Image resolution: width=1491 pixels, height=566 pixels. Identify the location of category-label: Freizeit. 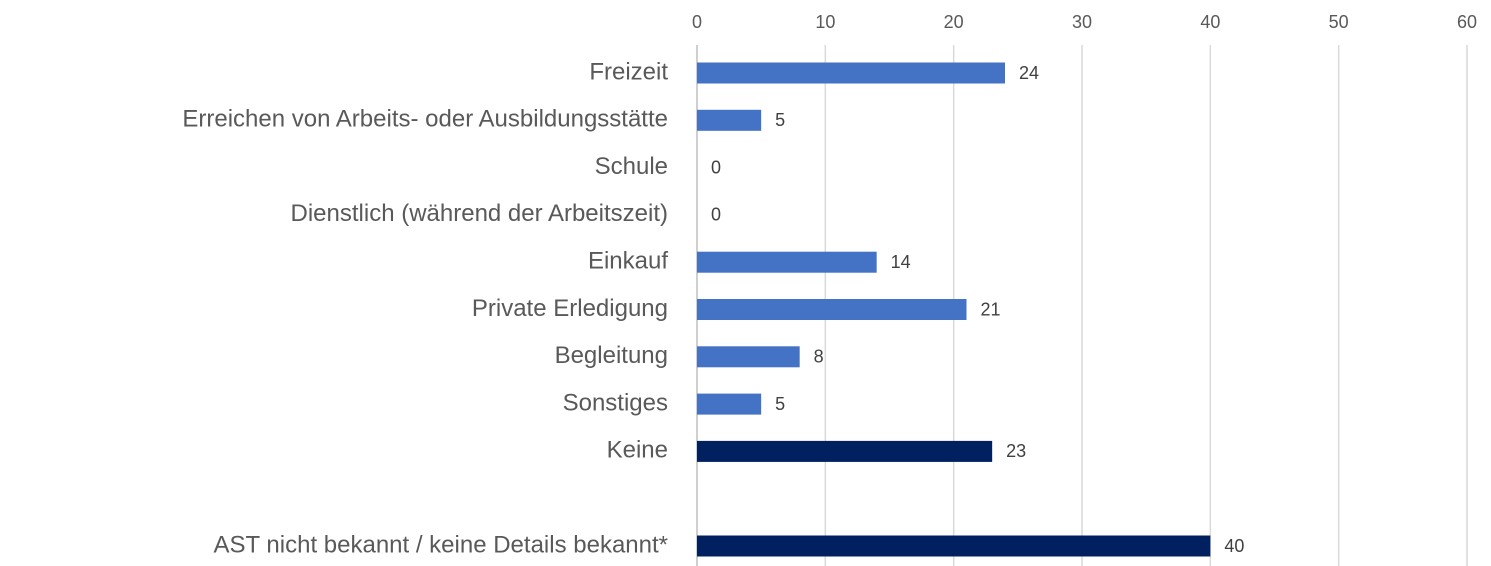
(628, 71).